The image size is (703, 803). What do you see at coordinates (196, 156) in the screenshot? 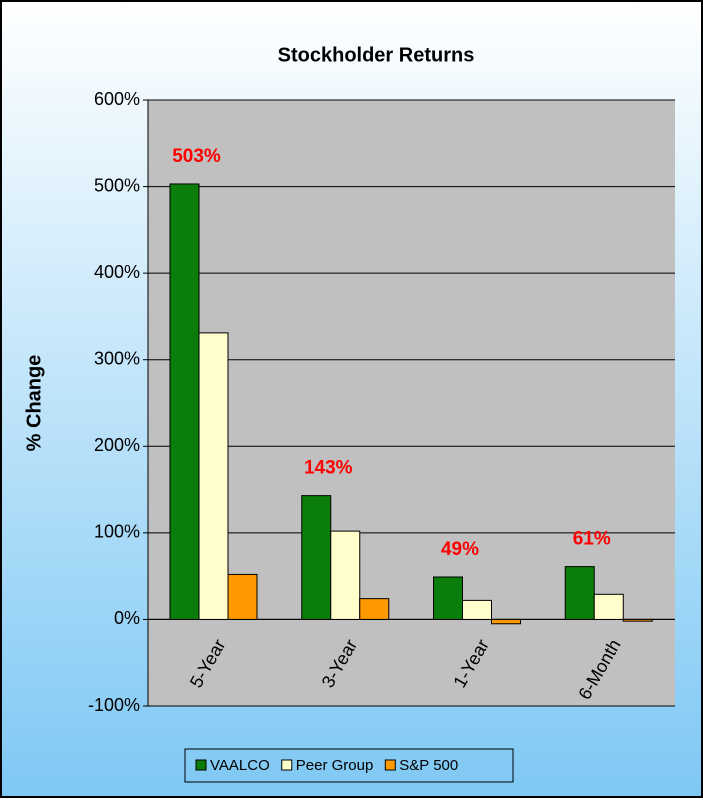
I see `value-label: 503%` at bounding box center [196, 156].